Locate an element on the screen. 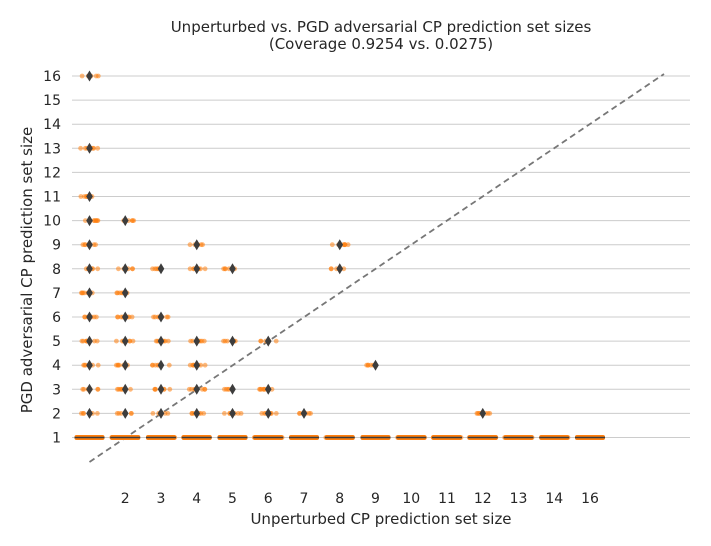 The image size is (711, 546). x-tick-label: 11 is located at coordinates (447, 499).